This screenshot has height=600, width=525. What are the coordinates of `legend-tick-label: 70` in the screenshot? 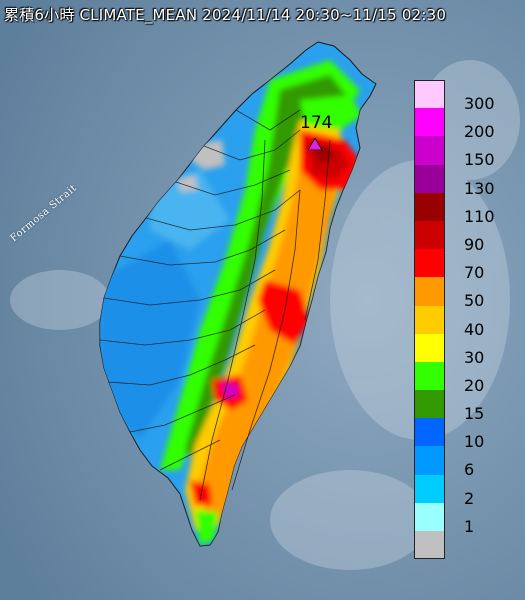 It's located at (474, 273).